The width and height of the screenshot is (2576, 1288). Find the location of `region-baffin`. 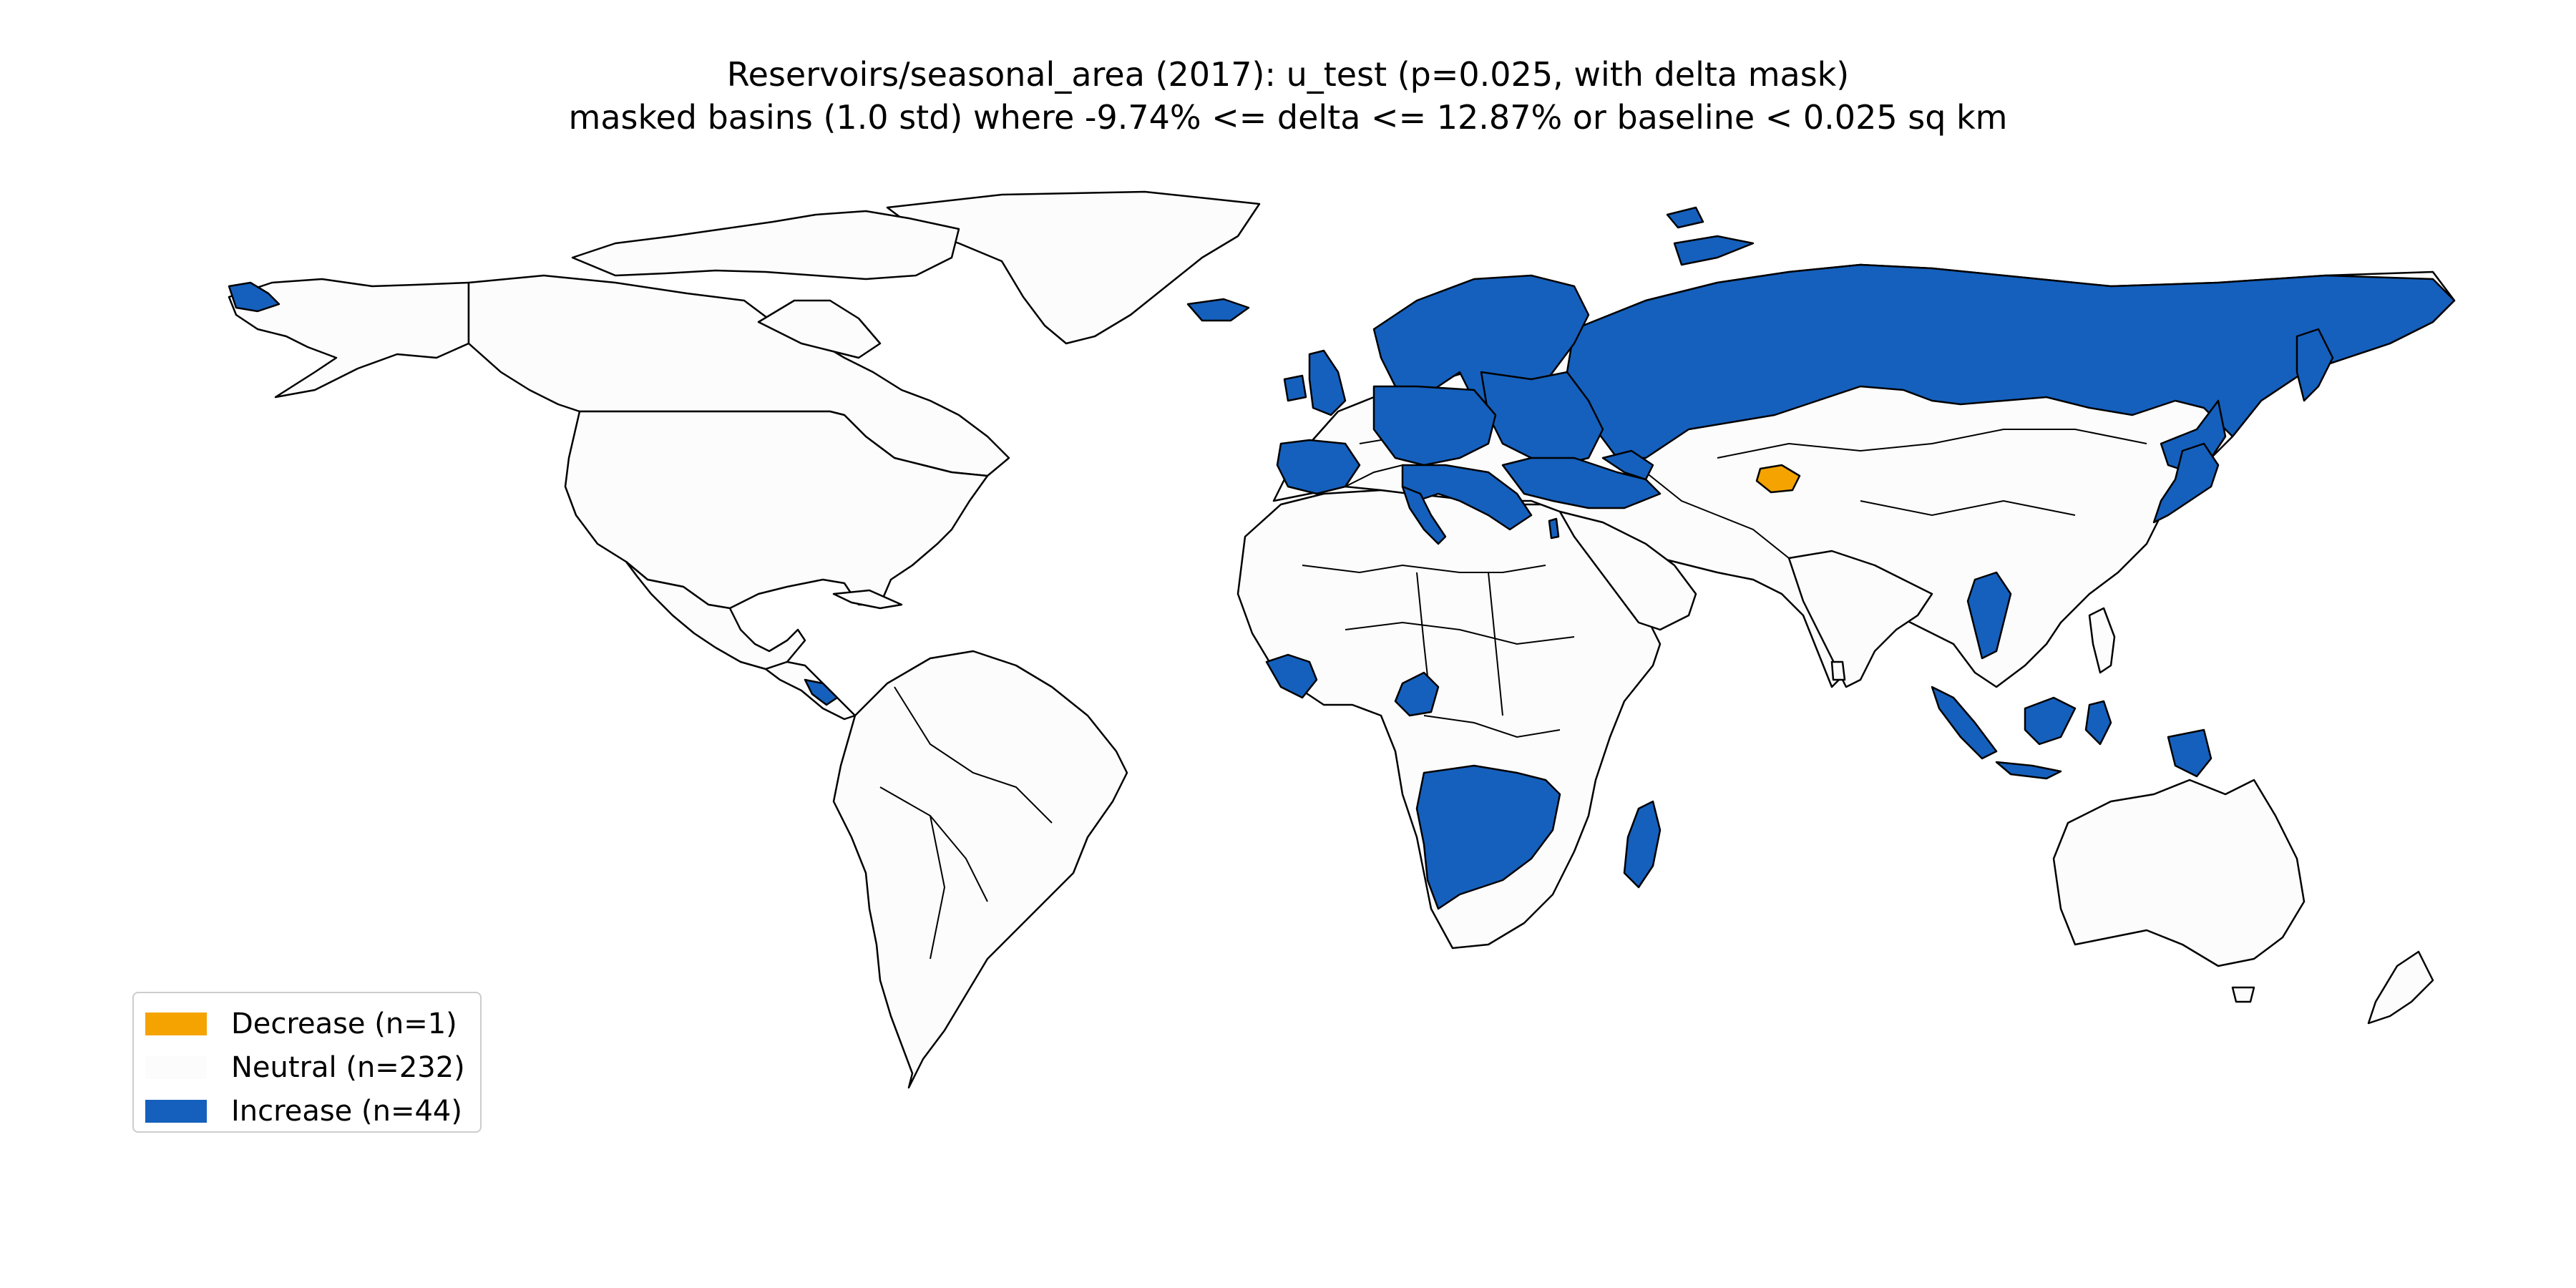

region-baffin is located at coordinates (819, 329).